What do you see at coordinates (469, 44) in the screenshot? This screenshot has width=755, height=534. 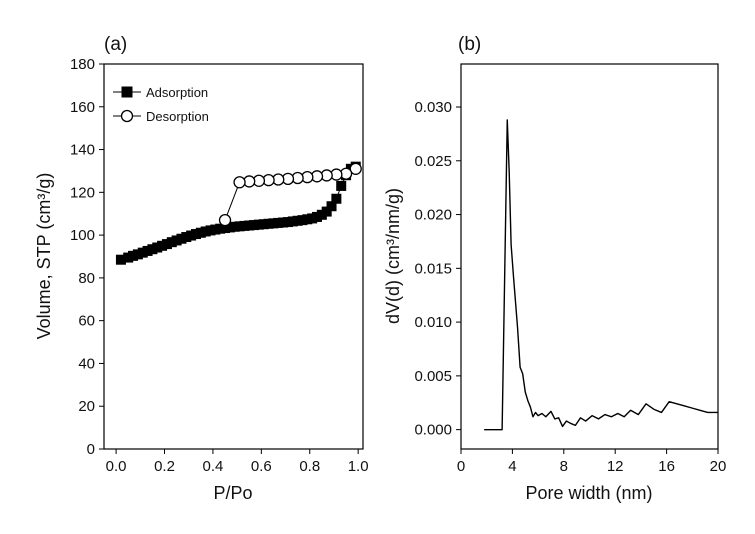 I see `panel-b-label: (b)` at bounding box center [469, 44].